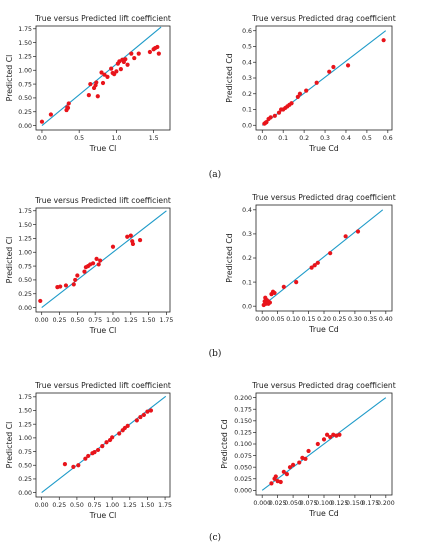  I want to click on y-axis-label: Predicted Cd, so click(224, 444).